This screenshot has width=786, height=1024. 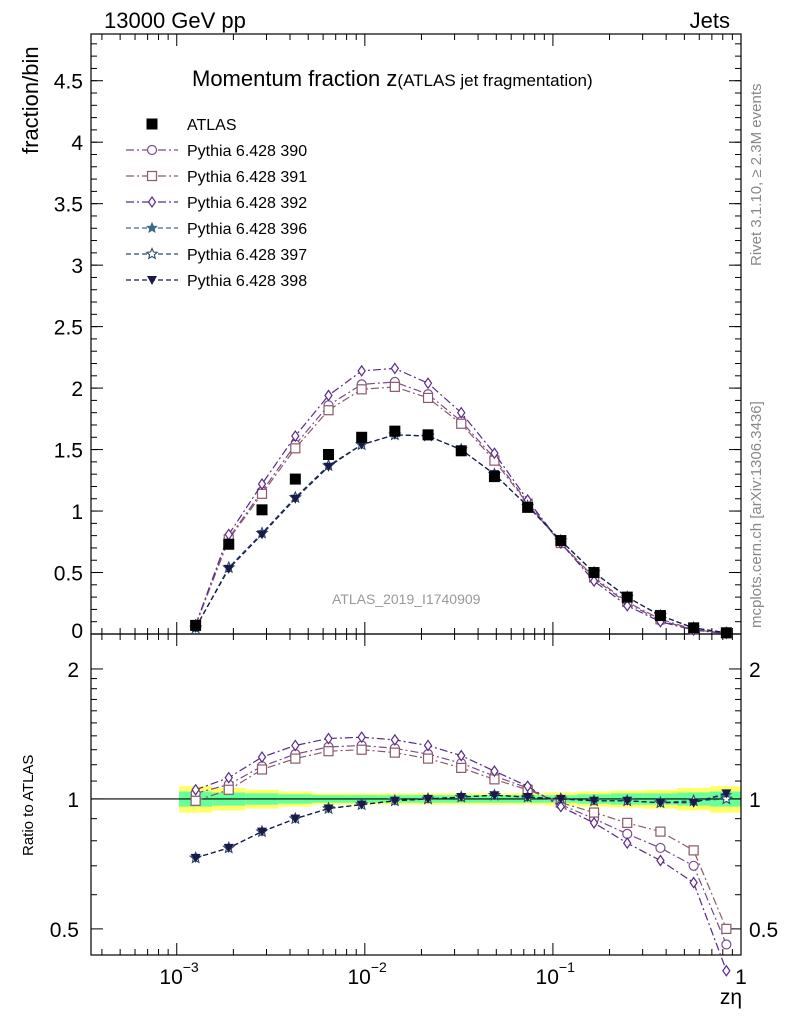 I want to click on ratio-y-tick-label-right: 1, so click(x=755, y=800).